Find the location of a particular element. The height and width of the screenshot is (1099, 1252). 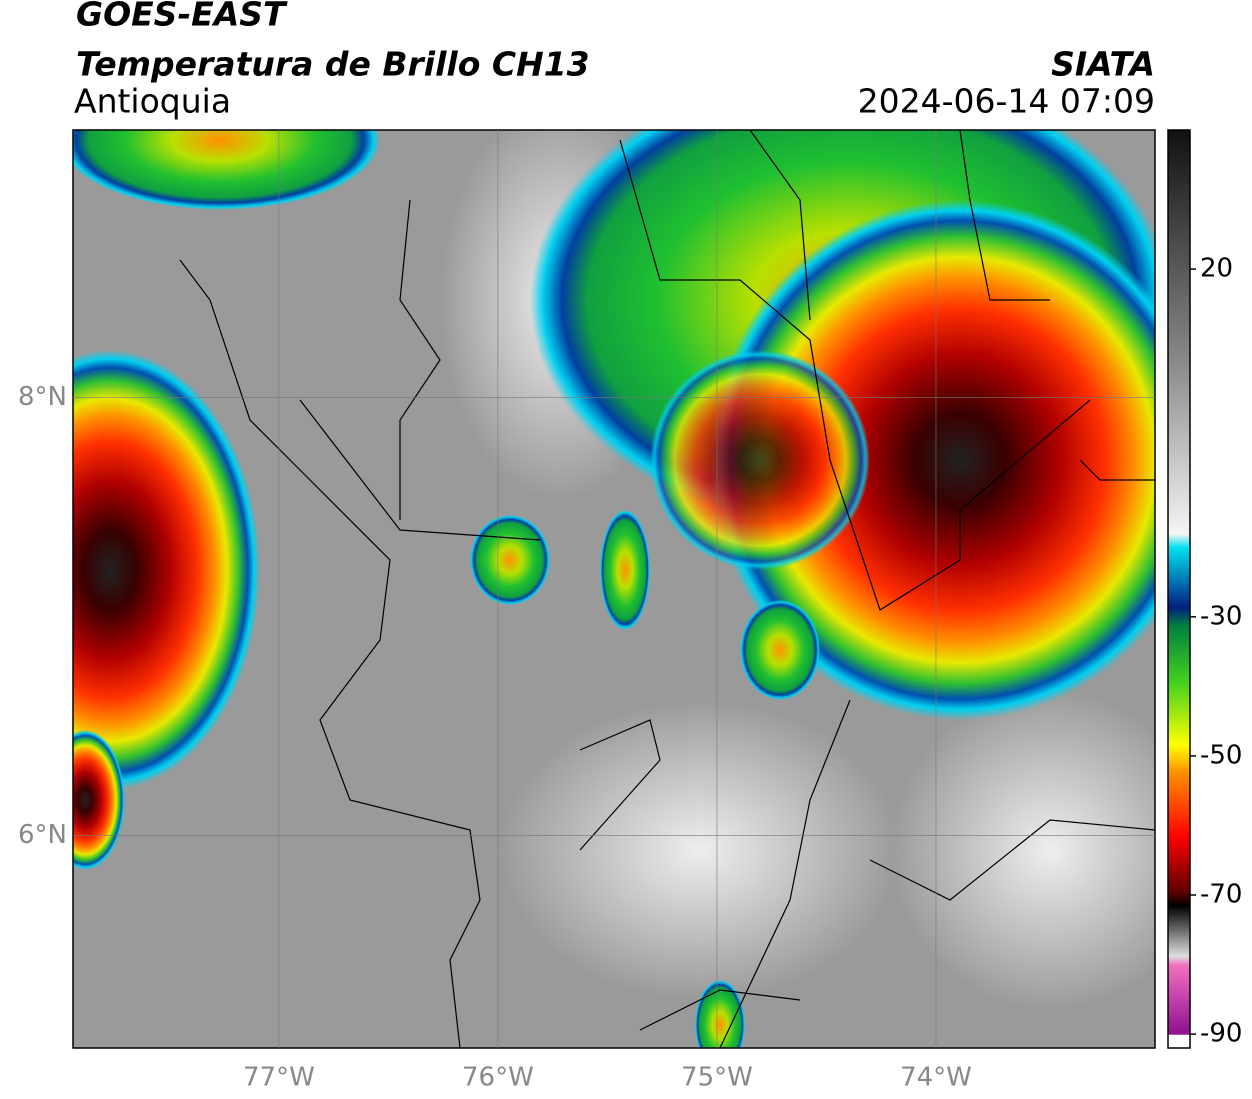

lon-tick-label: 76°W is located at coordinates (498, 1078).